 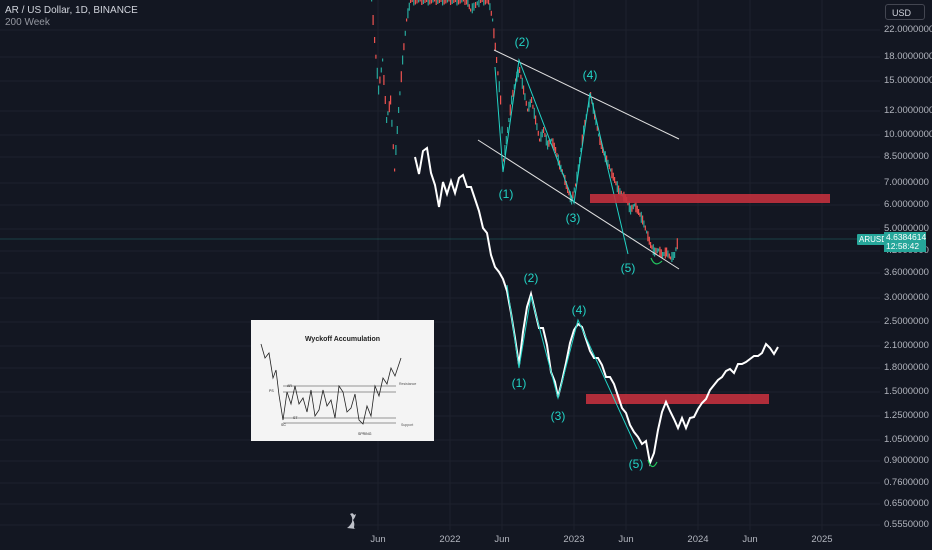 I want to click on lower-green-hook, so click(x=652, y=463).